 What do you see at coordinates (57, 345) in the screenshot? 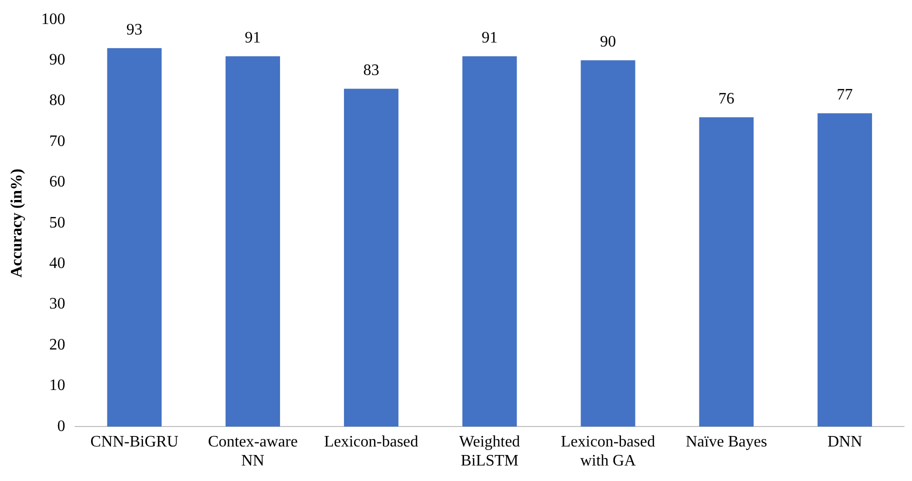
I see `y-tick-label: 20` at bounding box center [57, 345].